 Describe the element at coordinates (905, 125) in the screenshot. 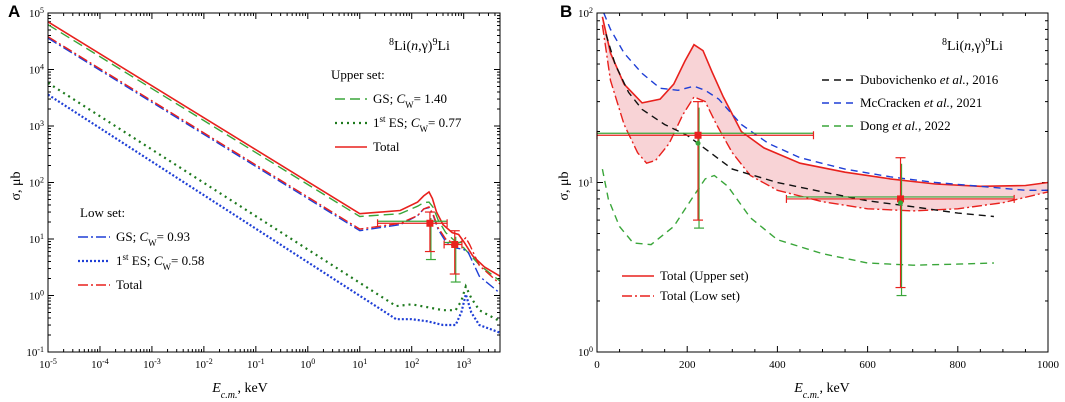

I see `svg-text: Dong et al., 2022` at that location.